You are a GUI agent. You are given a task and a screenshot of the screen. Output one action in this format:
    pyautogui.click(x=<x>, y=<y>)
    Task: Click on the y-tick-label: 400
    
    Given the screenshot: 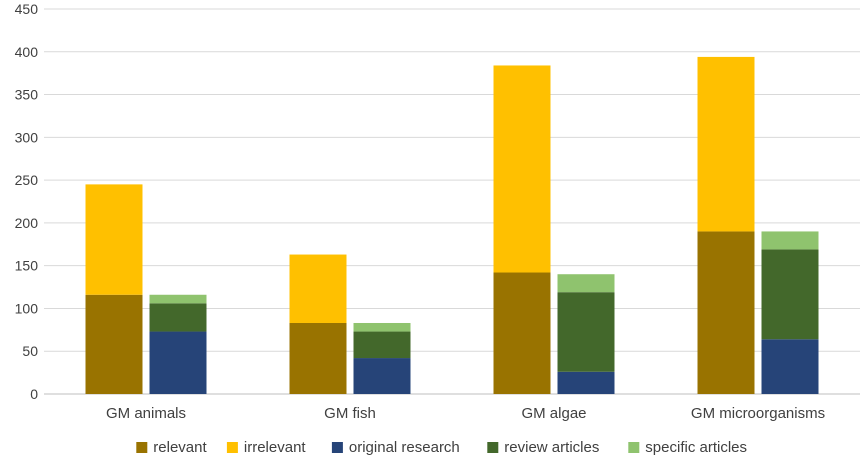 What is the action you would take?
    pyautogui.click(x=27, y=52)
    